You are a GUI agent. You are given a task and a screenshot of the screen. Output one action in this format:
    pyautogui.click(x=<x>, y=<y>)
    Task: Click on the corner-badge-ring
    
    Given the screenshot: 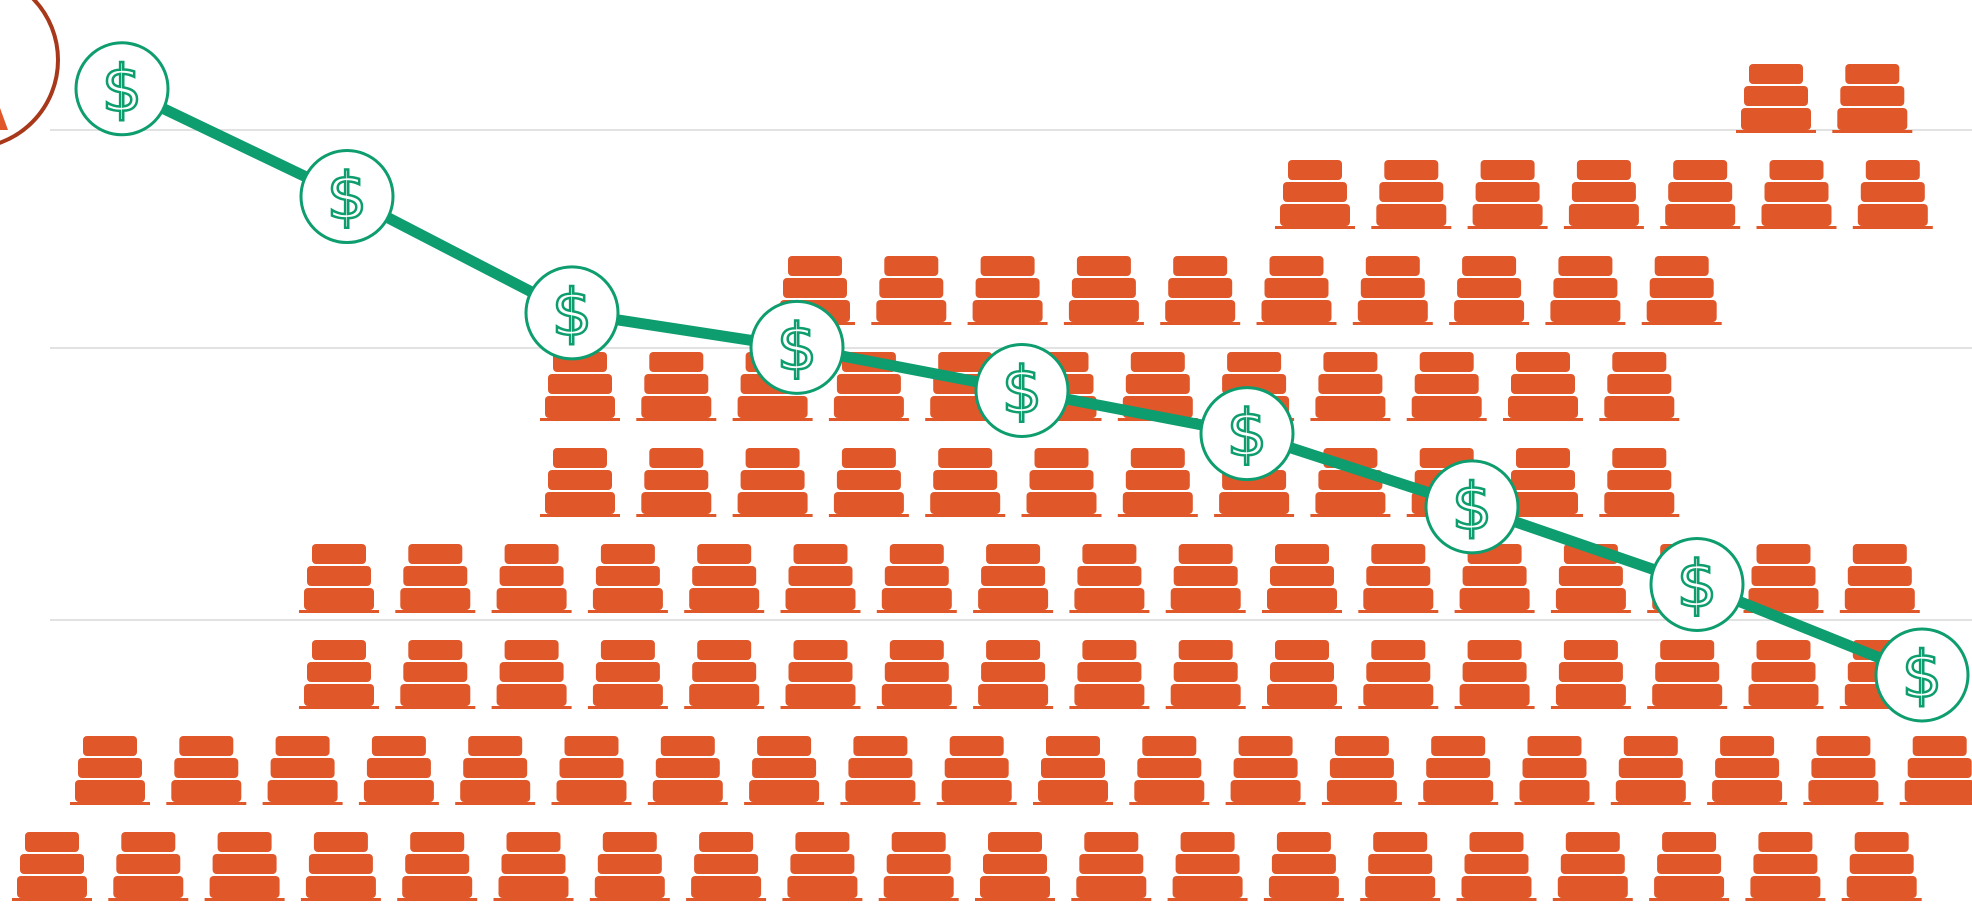 What is the action you would take?
    pyautogui.click(x=30, y=72)
    